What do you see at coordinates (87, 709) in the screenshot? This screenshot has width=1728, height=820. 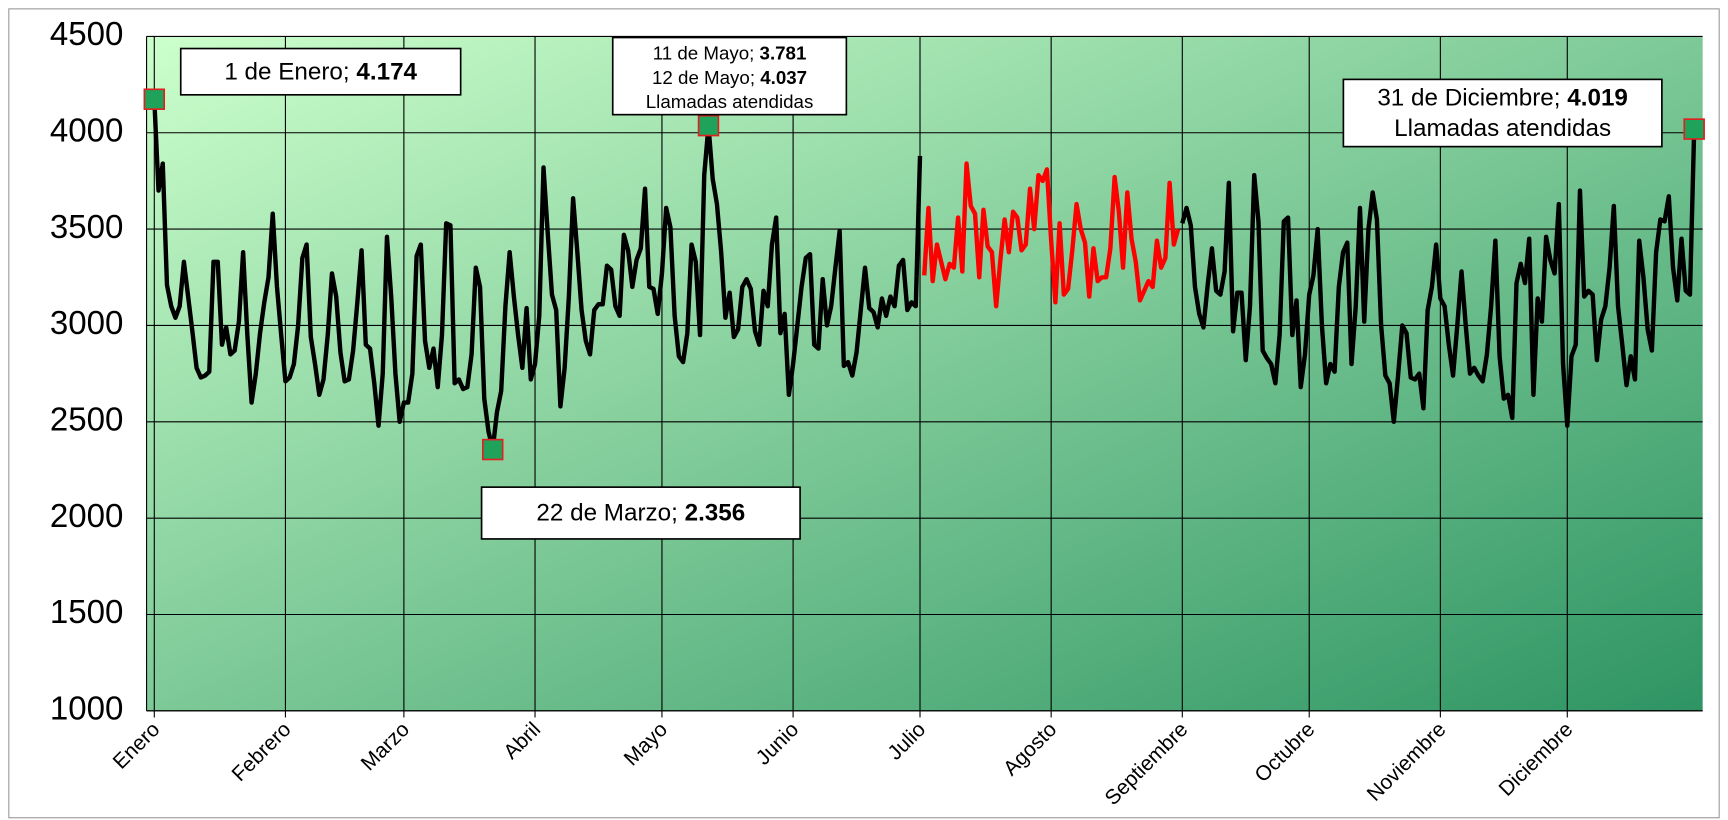 I see `y-tick-label: 1000` at bounding box center [87, 709].